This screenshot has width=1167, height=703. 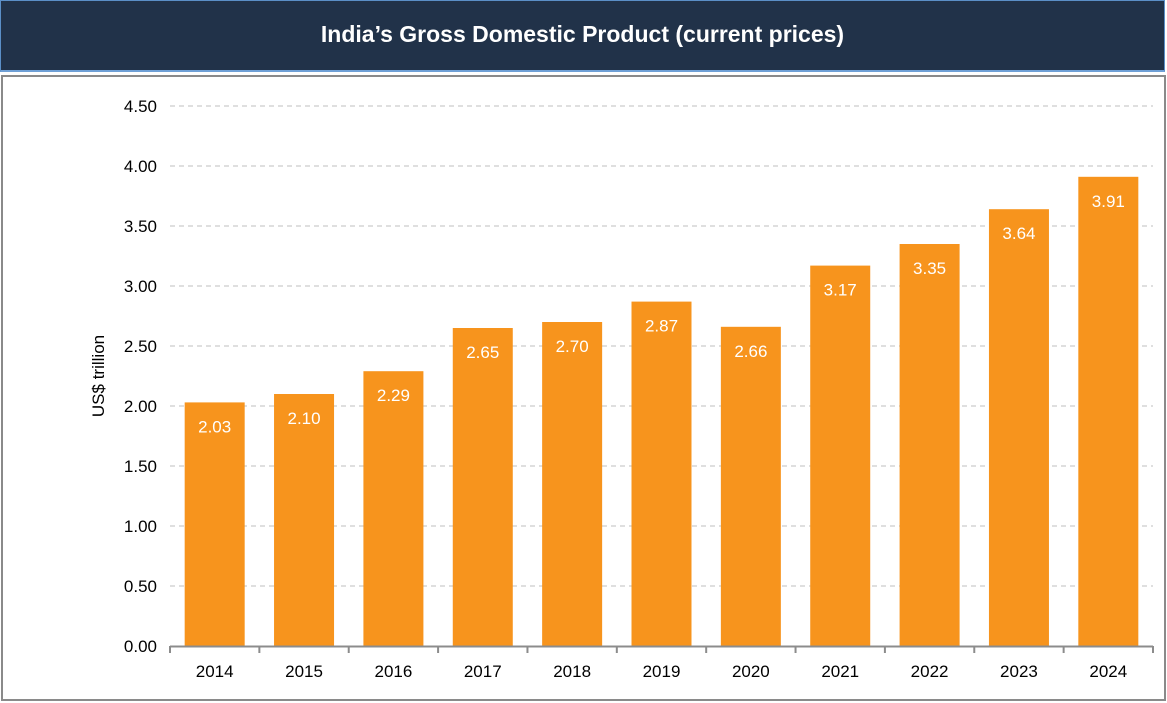 I want to click on data-label: 2.65, so click(x=482, y=352).